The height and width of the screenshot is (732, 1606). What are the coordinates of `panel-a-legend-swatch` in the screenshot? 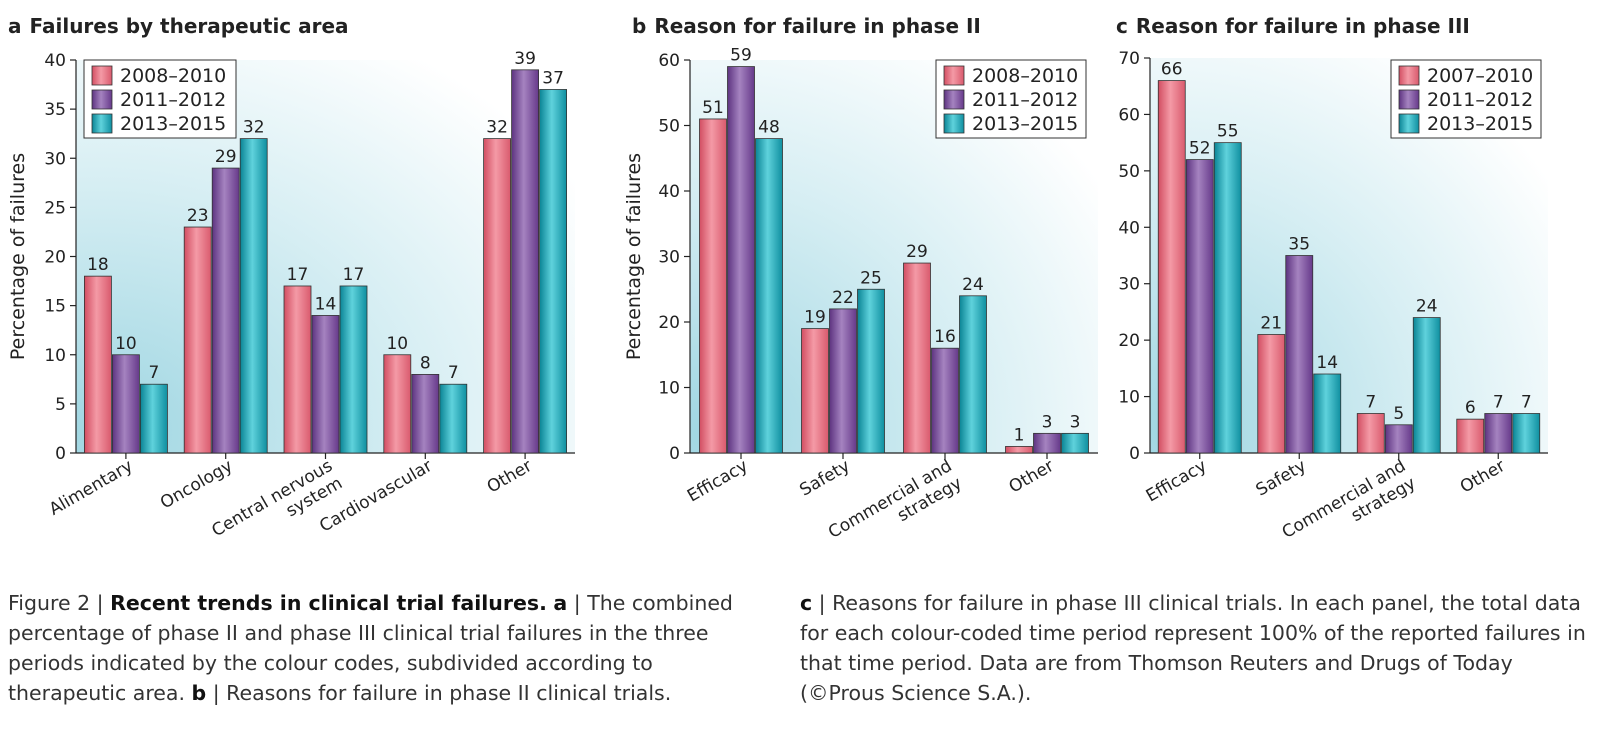 It's located at (102, 75).